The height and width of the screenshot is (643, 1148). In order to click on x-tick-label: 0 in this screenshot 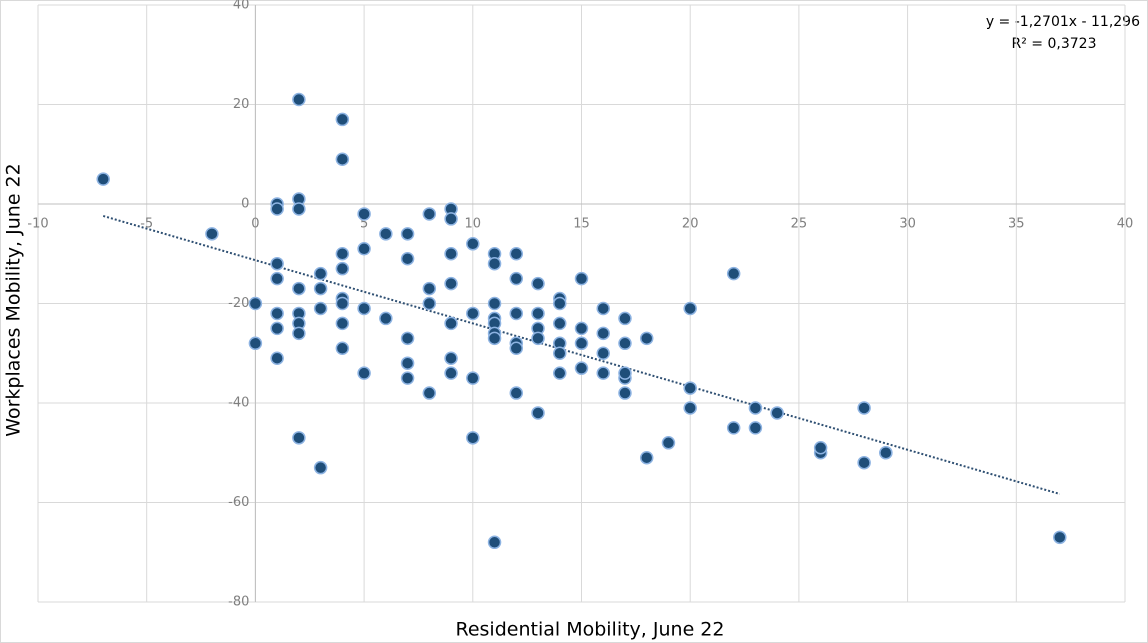, I will do `click(255, 224)`.